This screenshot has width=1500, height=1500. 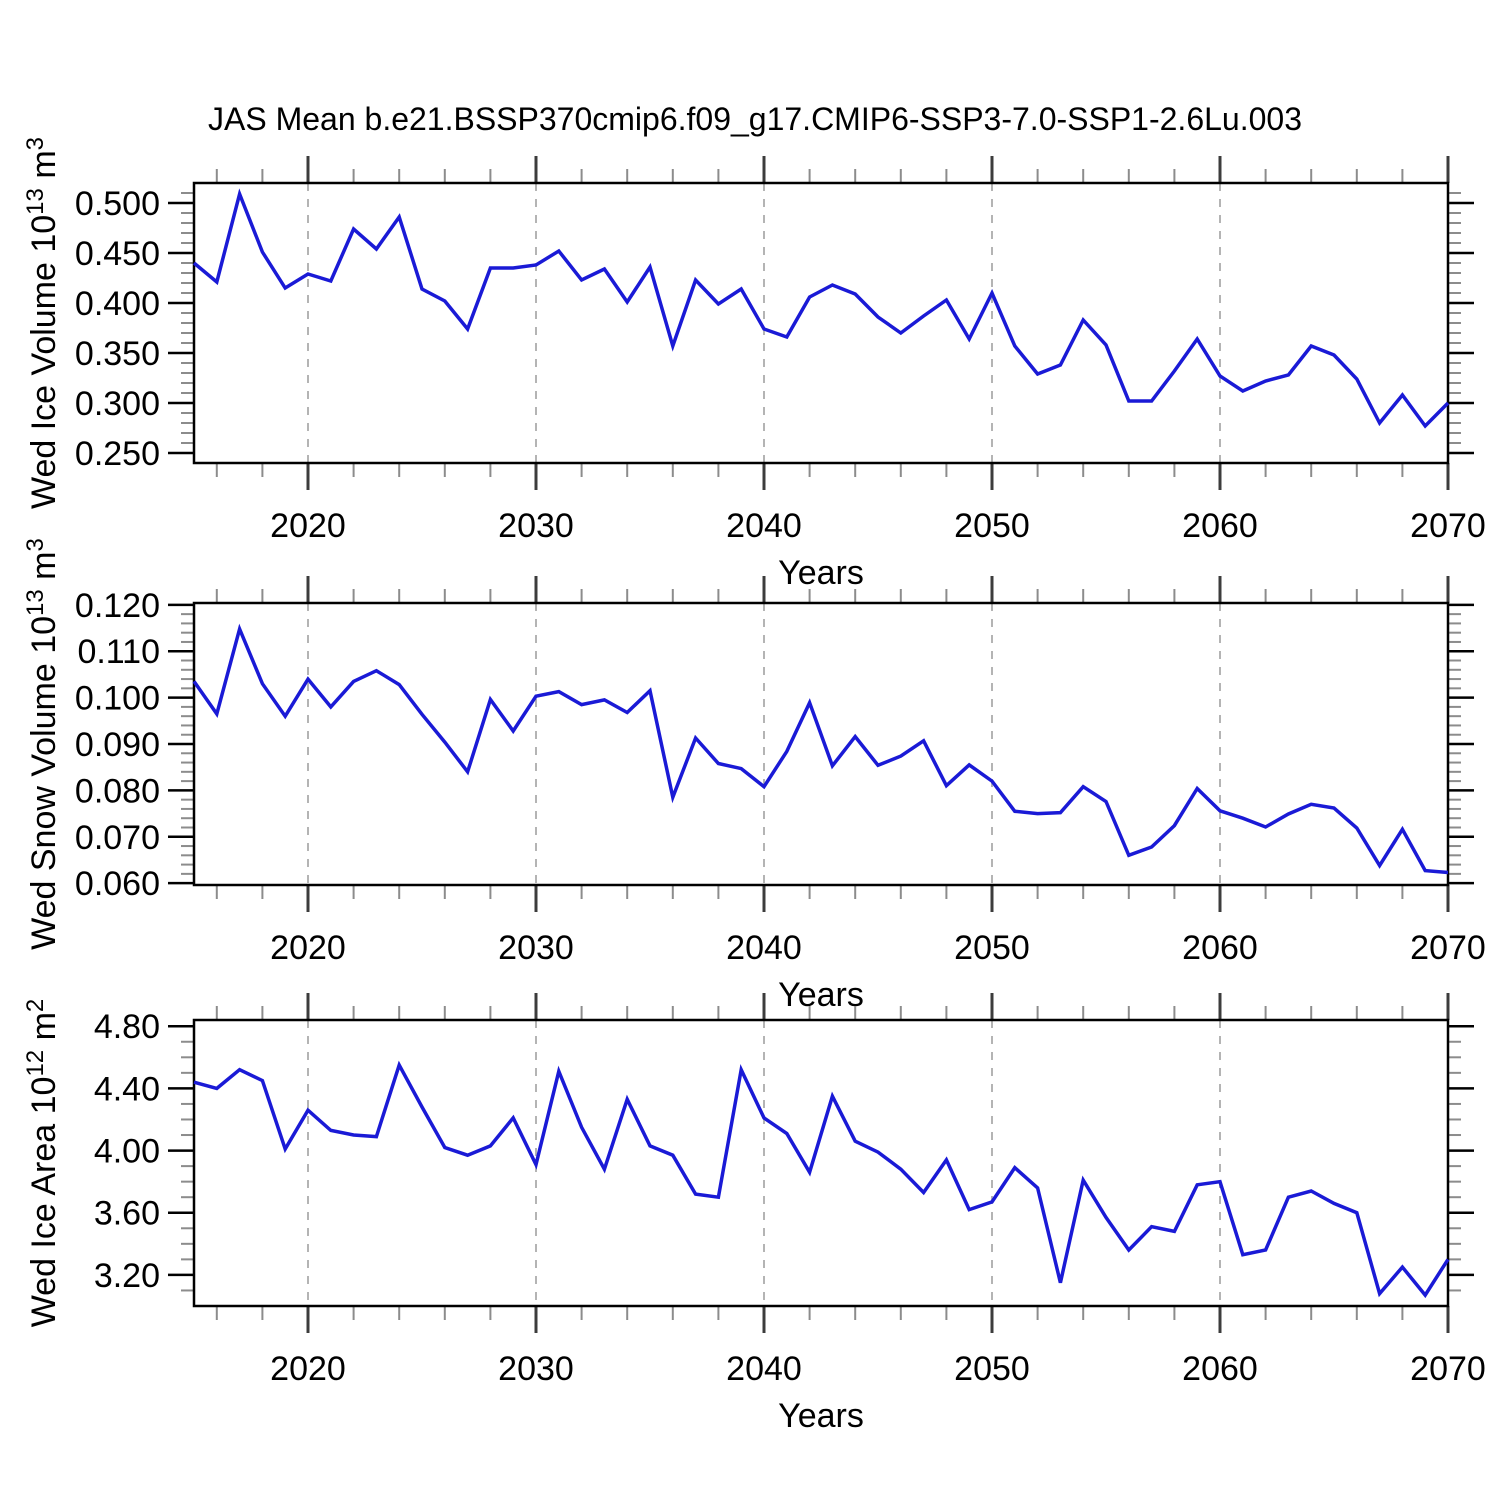 I want to click on wed-ice-area-series-line, so click(x=821, y=1179).